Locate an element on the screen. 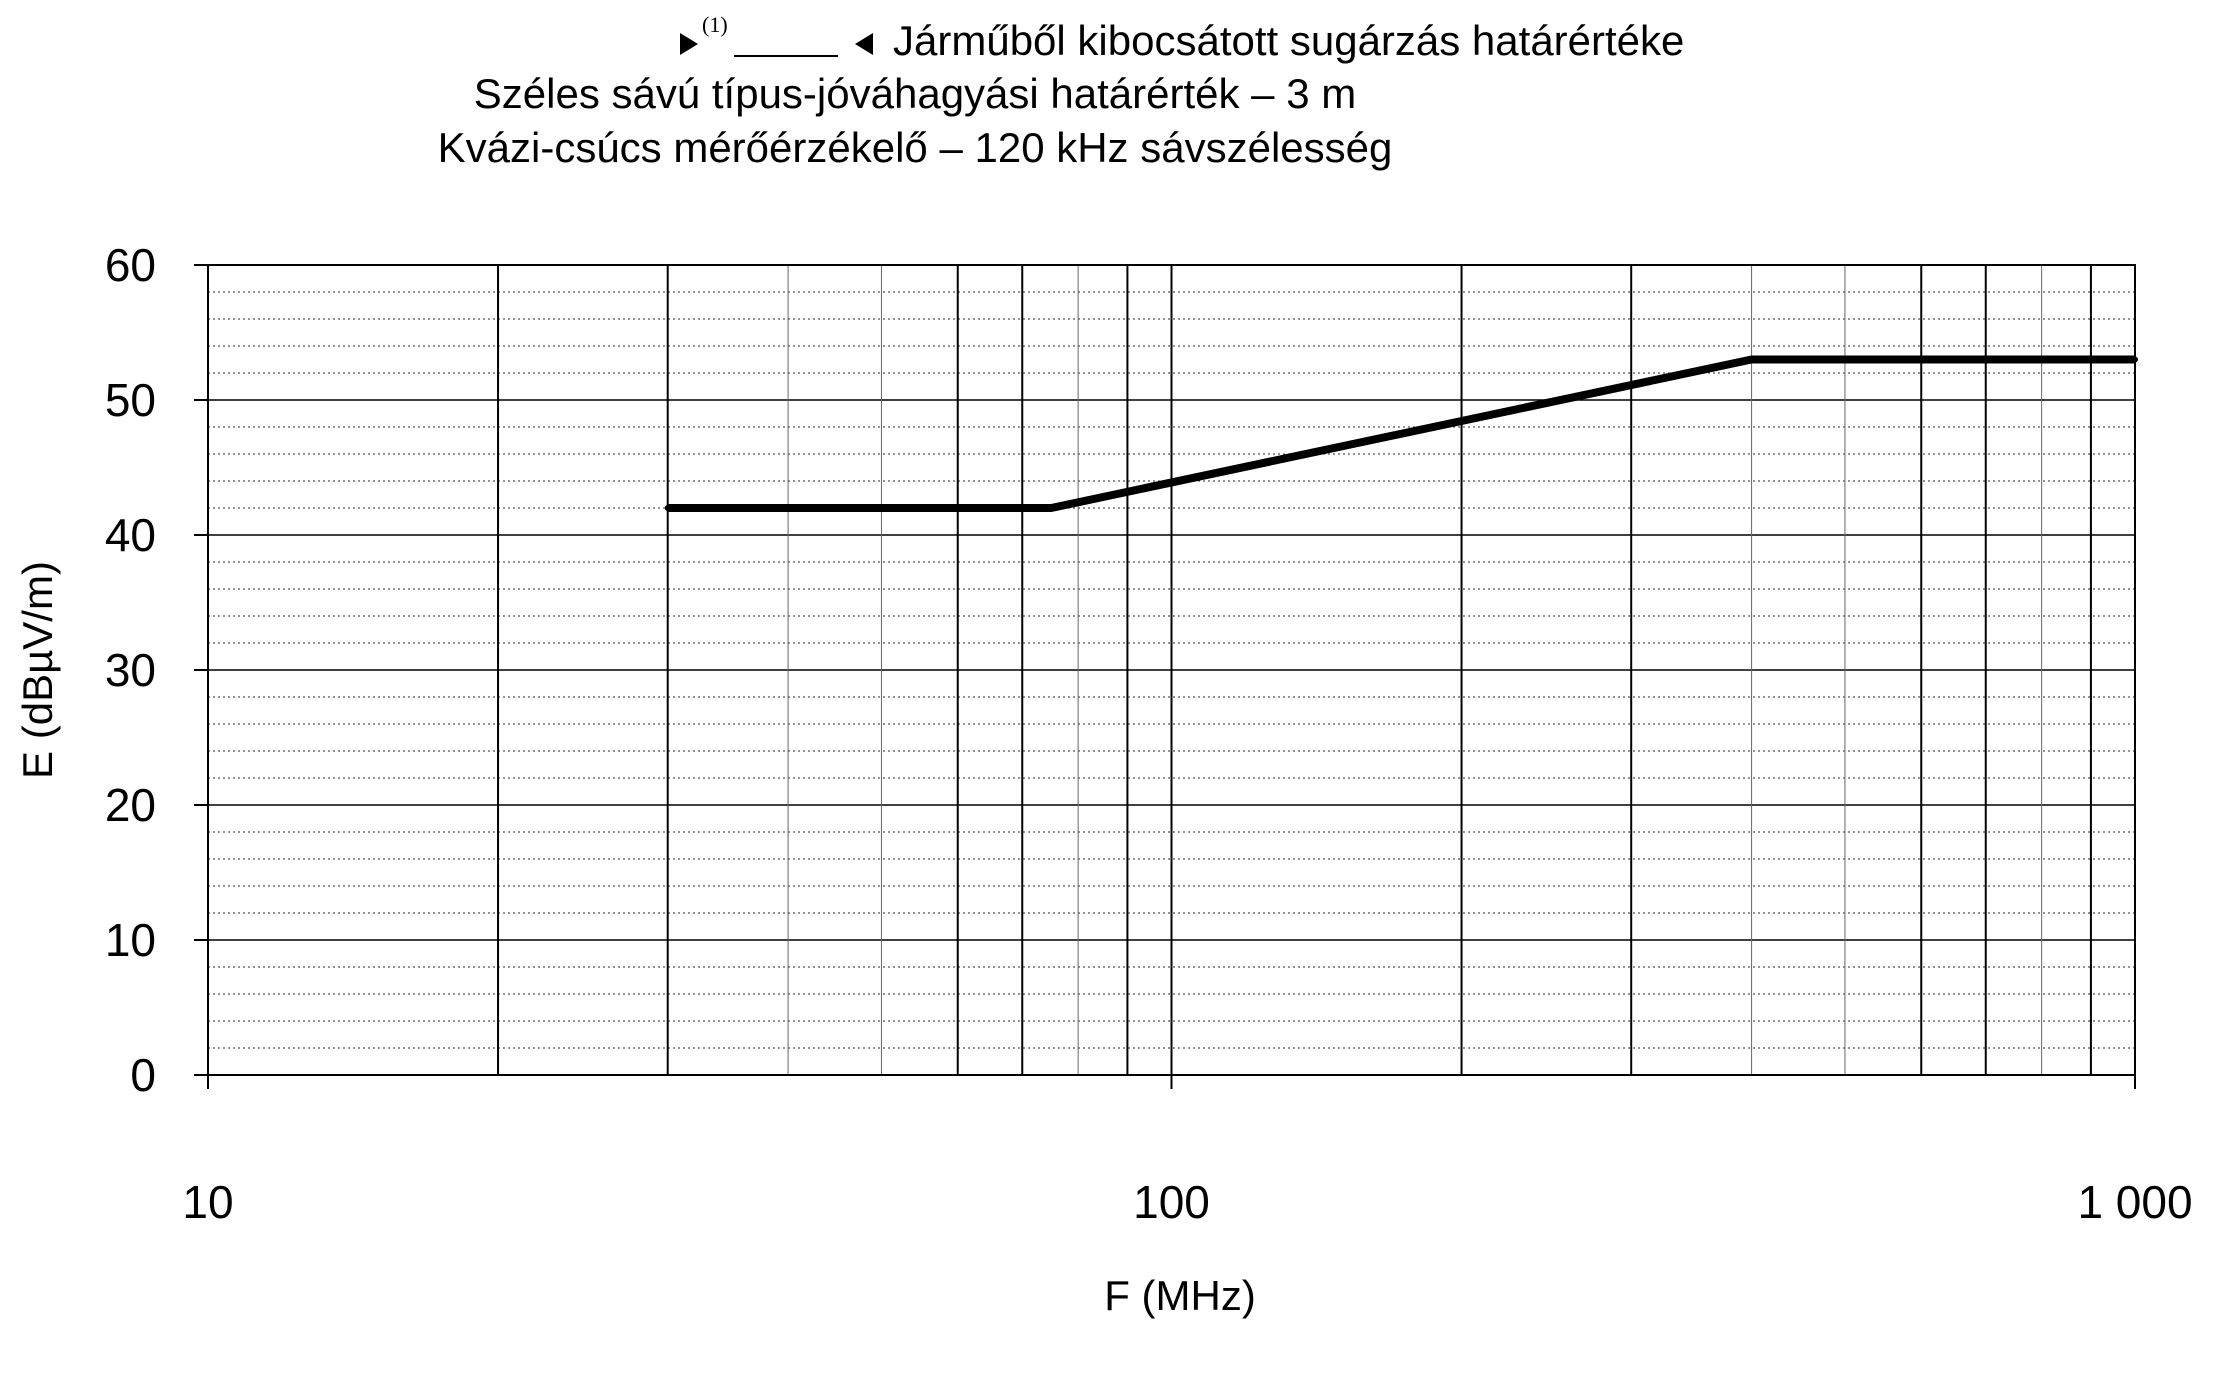 This screenshot has width=2239, height=1389. y-tick-label: 20 is located at coordinates (130, 805).